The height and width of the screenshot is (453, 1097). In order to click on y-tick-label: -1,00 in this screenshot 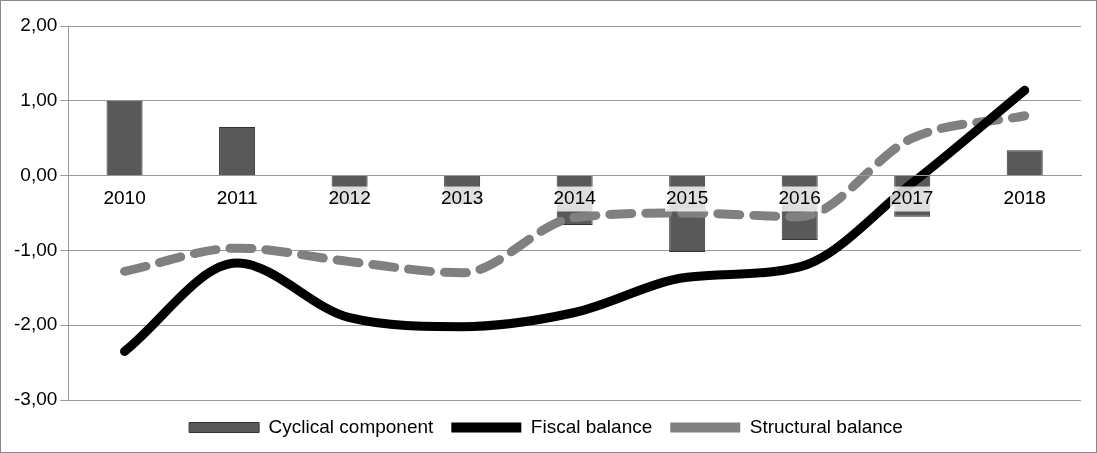, I will do `click(35, 249)`.